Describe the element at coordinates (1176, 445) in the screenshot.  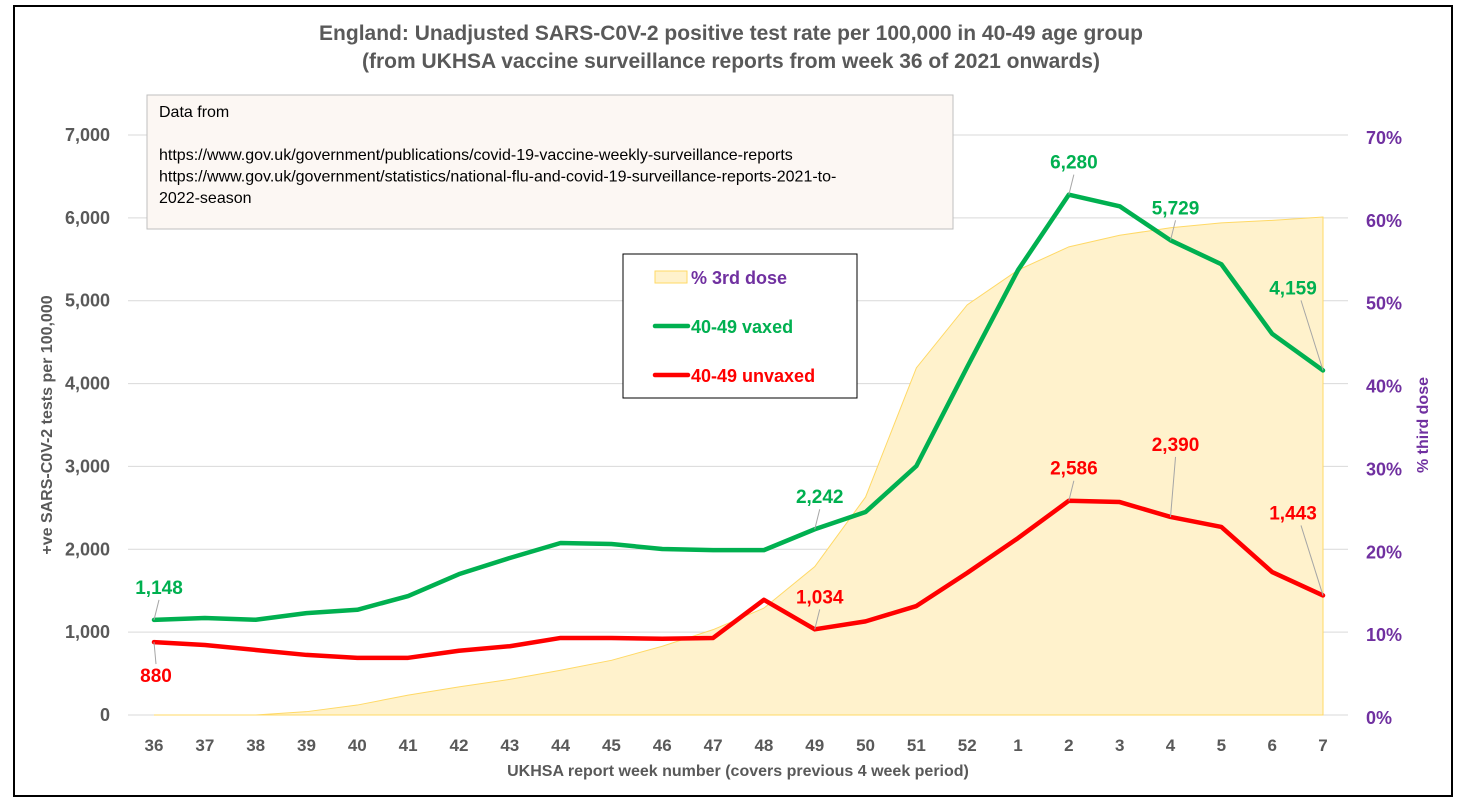
I see `data-label: 2,390` at that location.